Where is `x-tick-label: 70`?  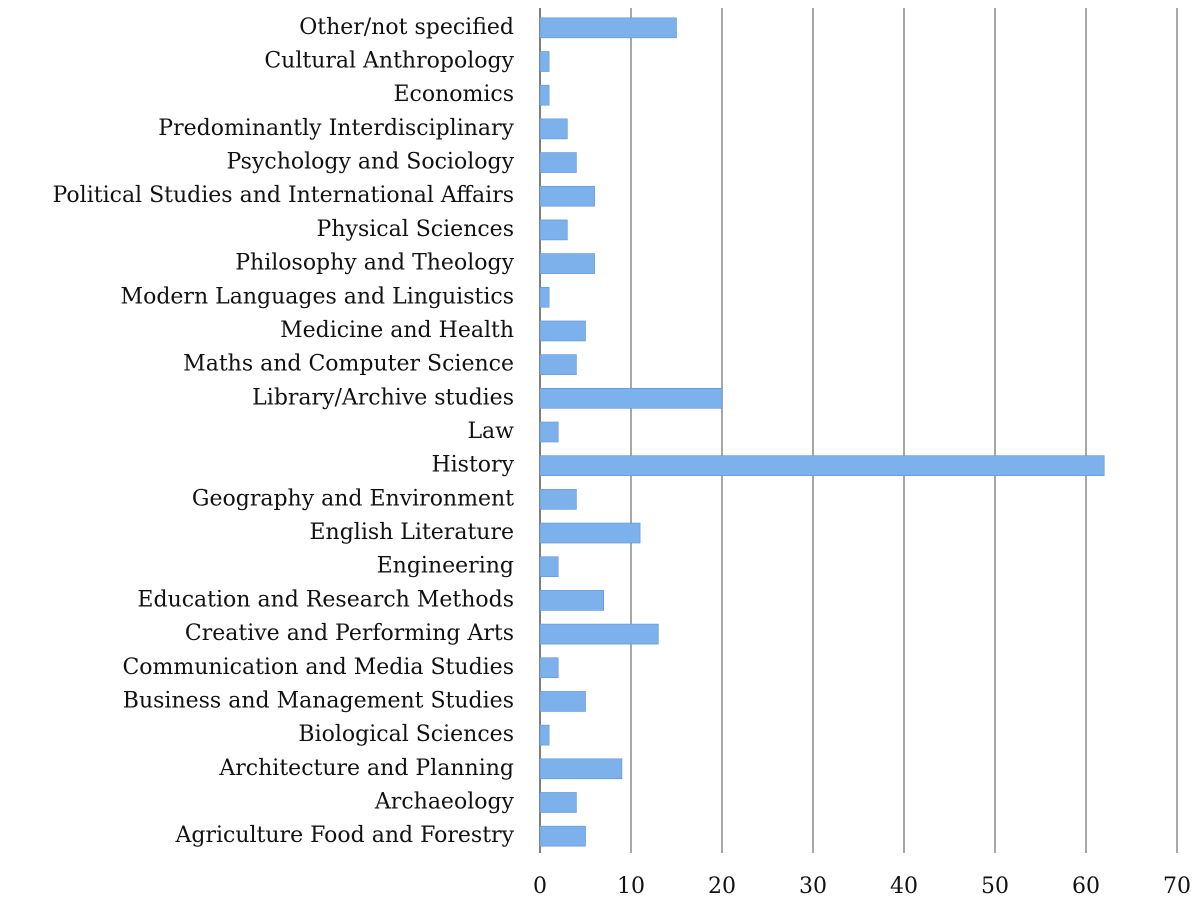 x-tick-label: 70 is located at coordinates (1177, 886).